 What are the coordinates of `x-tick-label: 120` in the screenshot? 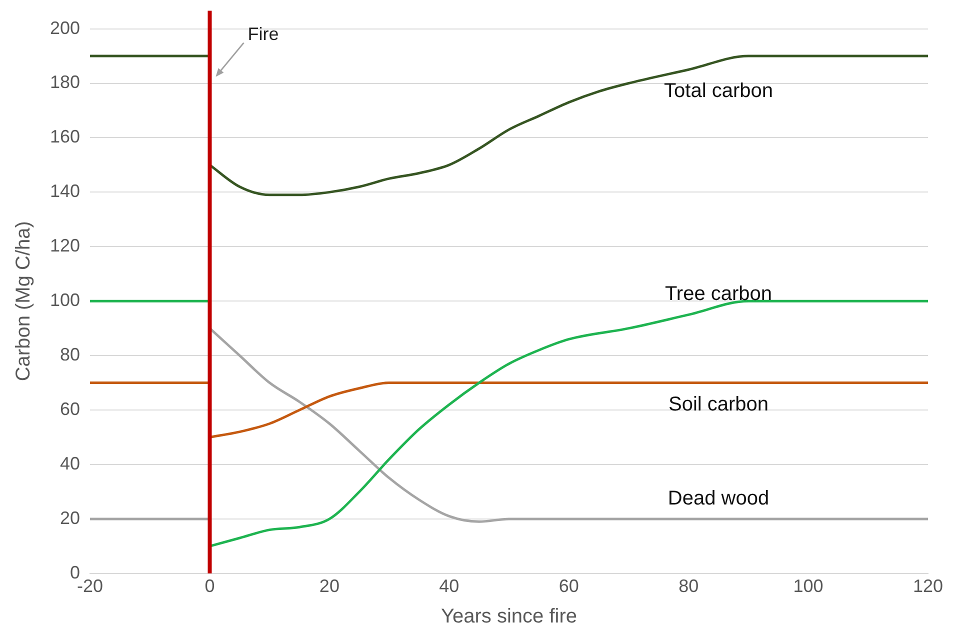 It's located at (928, 586).